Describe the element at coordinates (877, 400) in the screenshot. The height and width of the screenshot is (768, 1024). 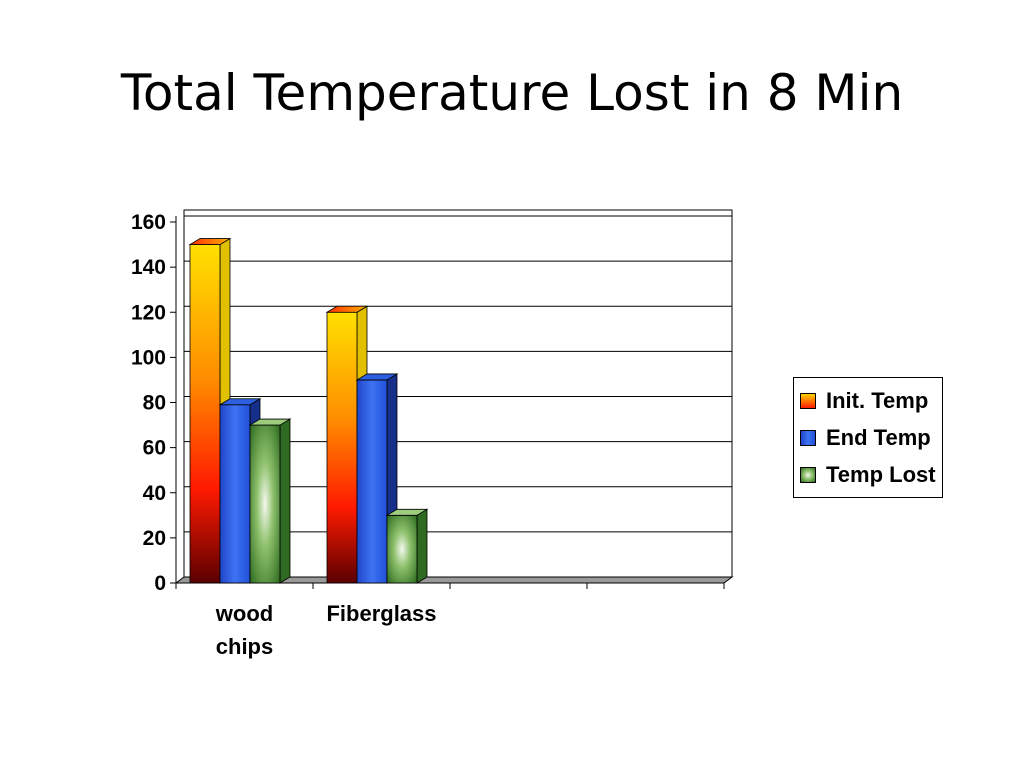
I see `legend-label: Init. Temp` at that location.